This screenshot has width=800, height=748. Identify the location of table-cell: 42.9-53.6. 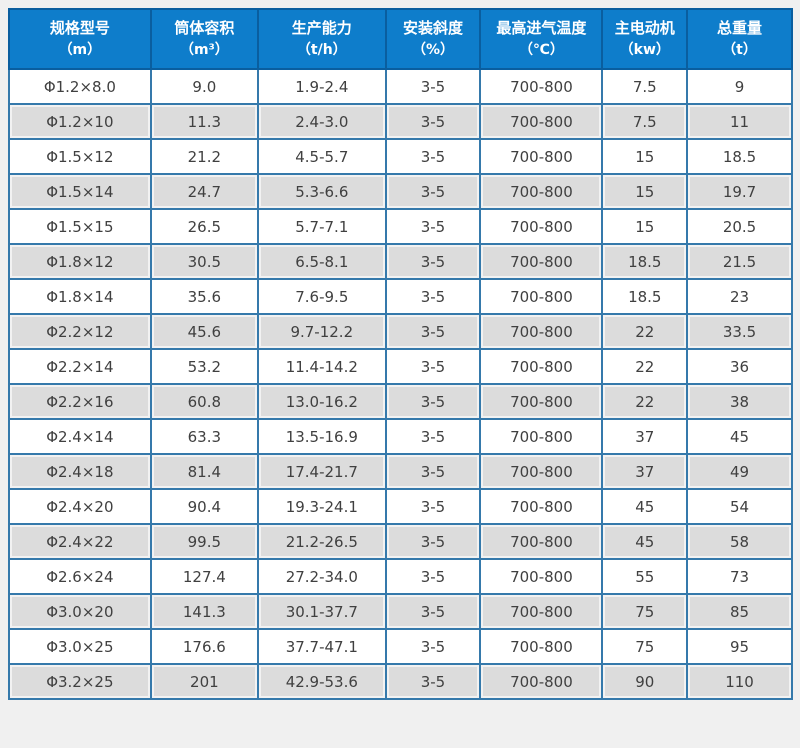
(321, 681).